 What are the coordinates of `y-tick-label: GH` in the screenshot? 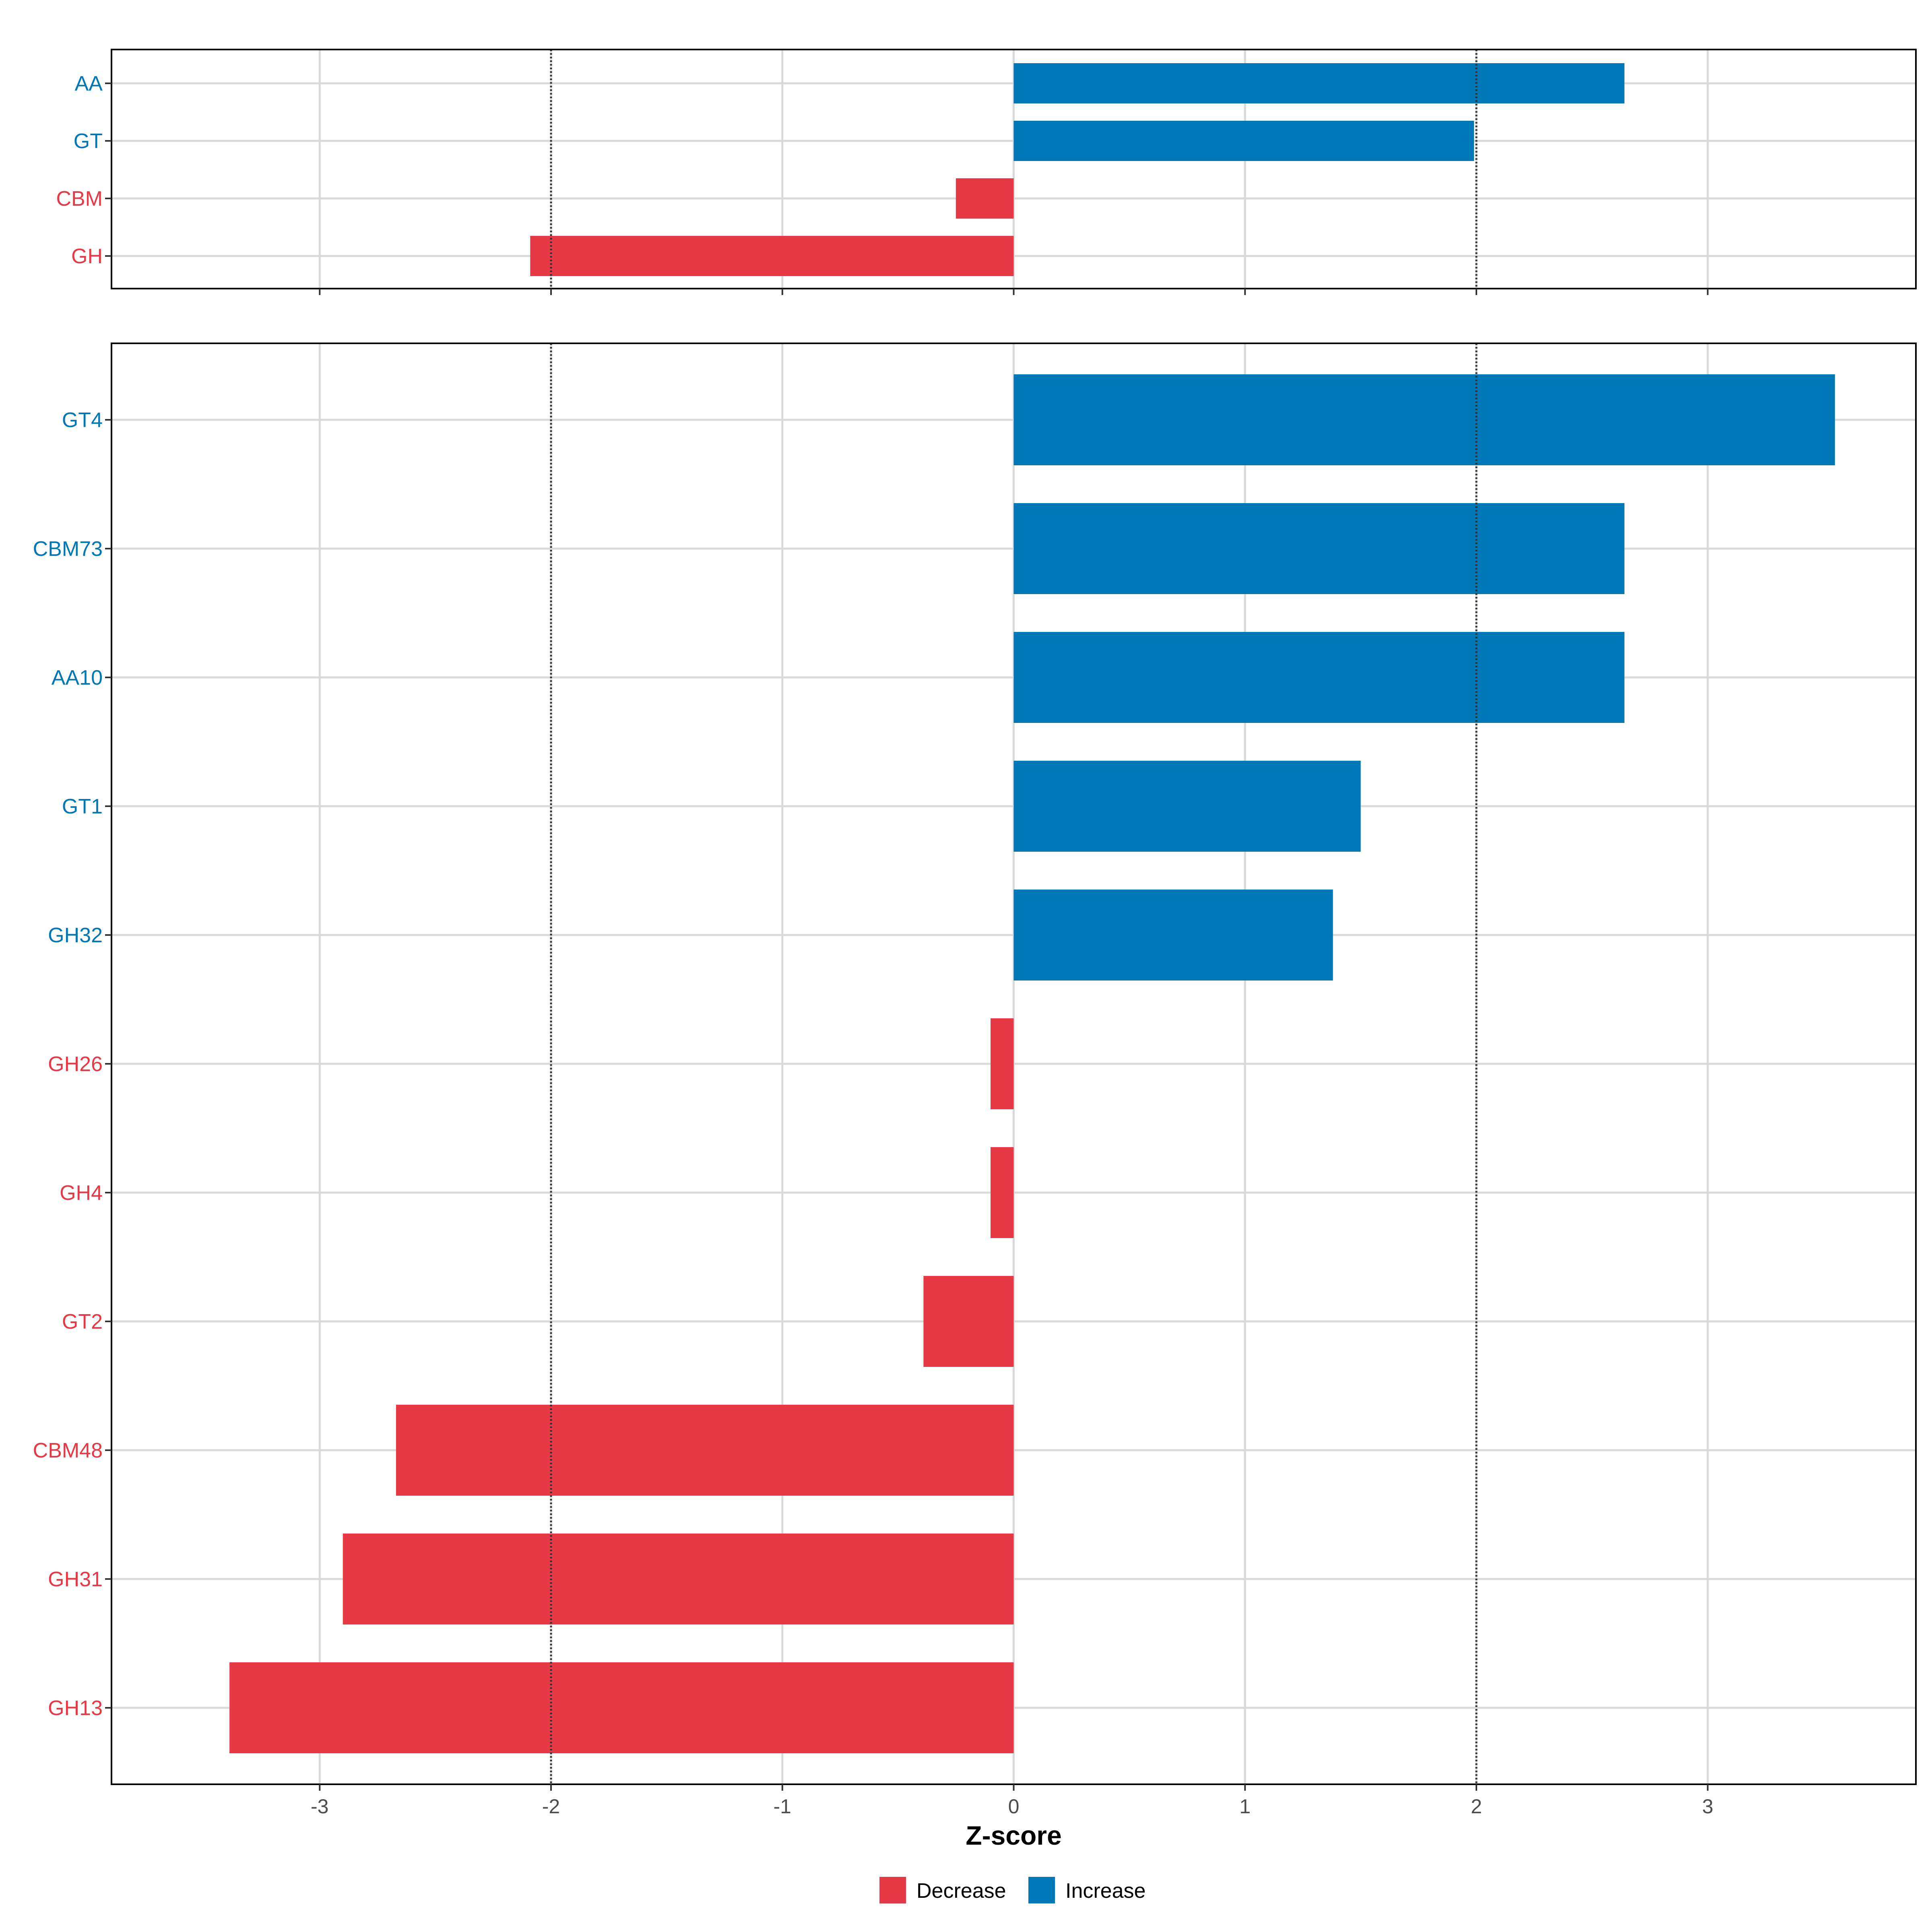 It's located at (87, 256).